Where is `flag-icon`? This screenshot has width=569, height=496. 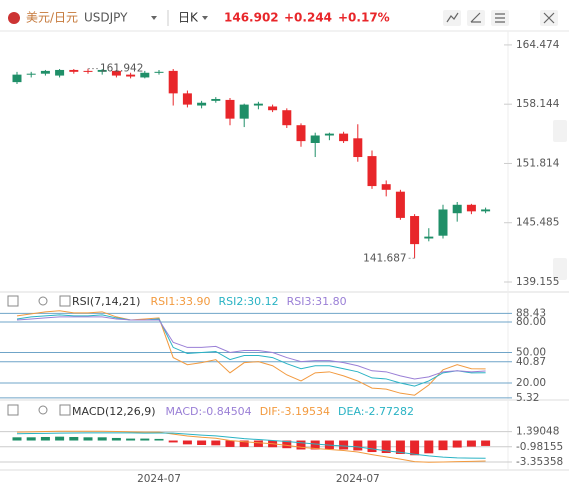 flag-icon is located at coordinates (14, 18).